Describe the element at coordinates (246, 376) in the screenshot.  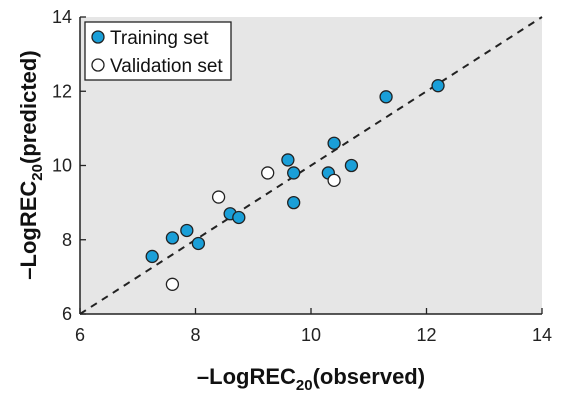
I see `x-axis-title-main: –LogREC` at that location.